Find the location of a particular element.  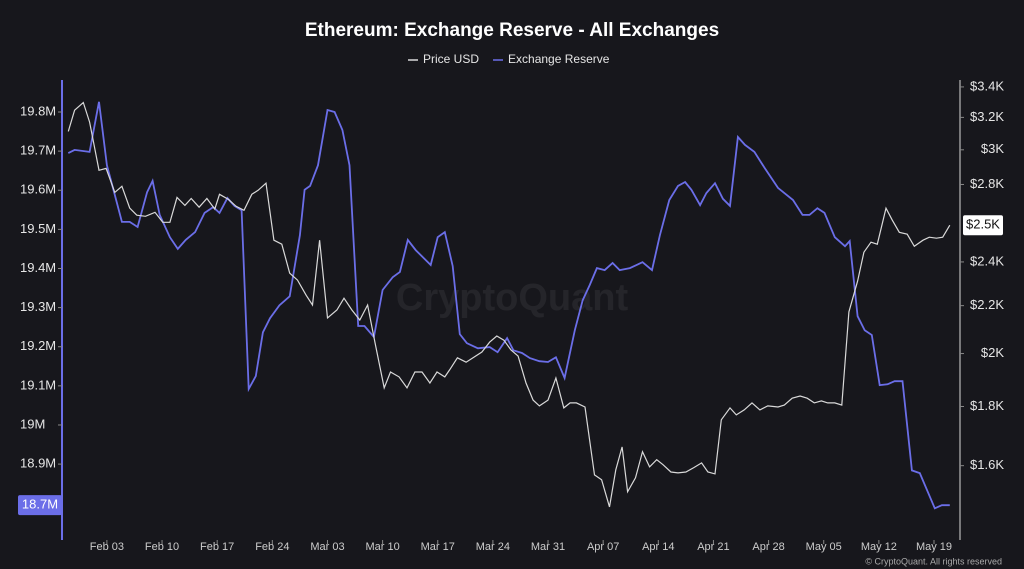

x-tick-label: May 19 is located at coordinates (934, 547).